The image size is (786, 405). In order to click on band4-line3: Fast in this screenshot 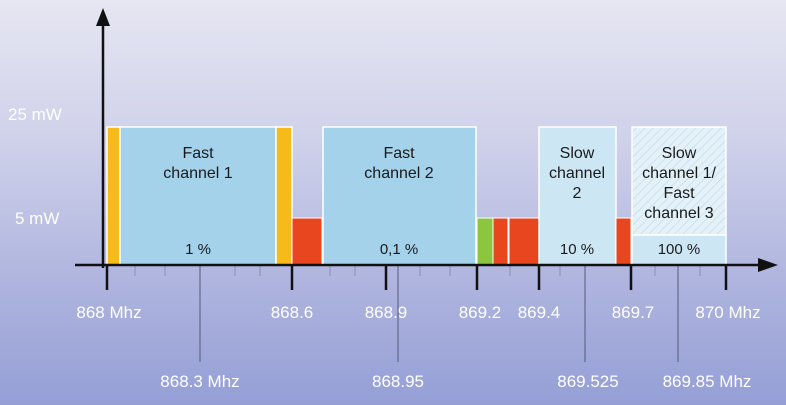, I will do `click(679, 193)`.